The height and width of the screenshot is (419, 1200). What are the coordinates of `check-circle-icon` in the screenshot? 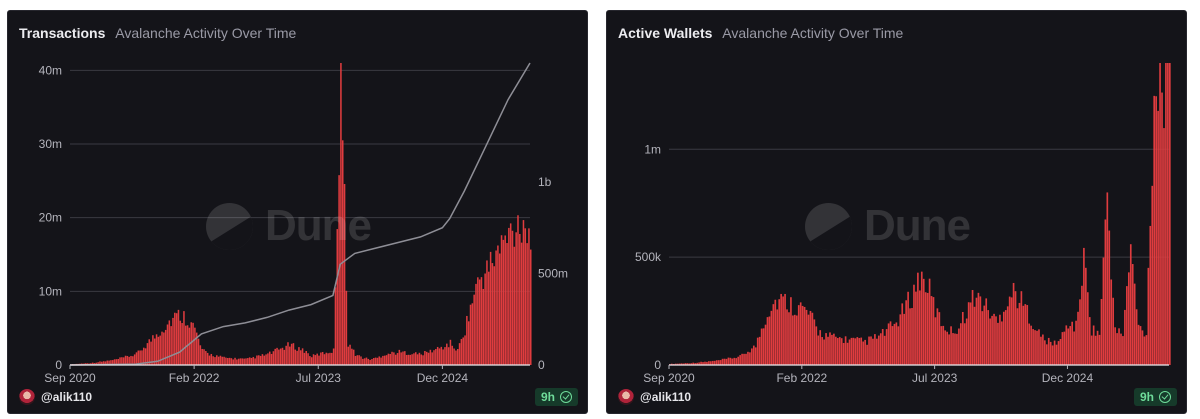 It's located at (566, 397).